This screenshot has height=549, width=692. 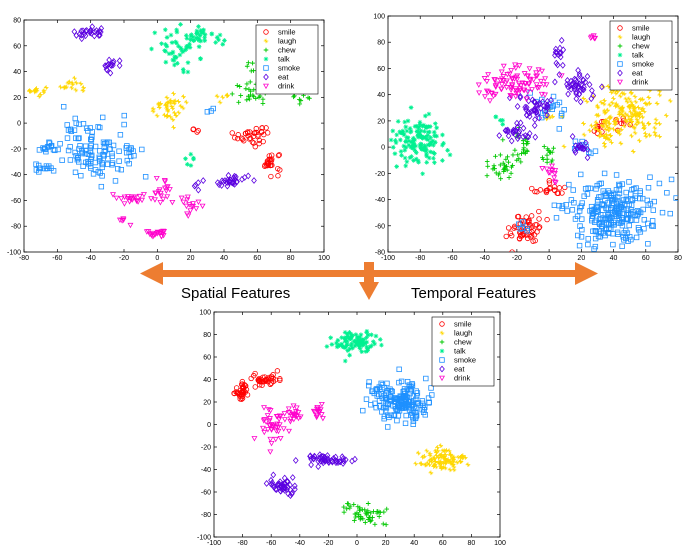 I want to click on x-tick-label: 60, so click(x=257, y=258).